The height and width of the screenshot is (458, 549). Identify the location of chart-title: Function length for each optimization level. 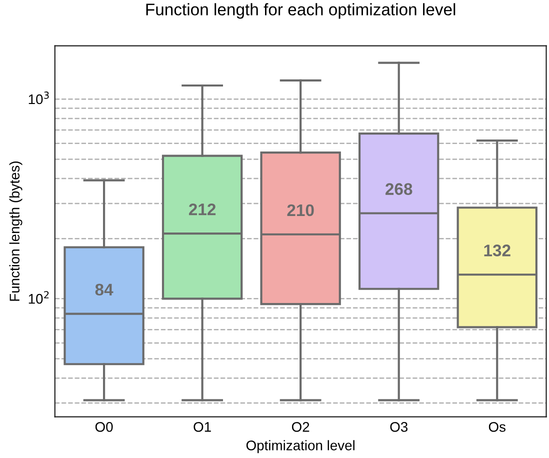
(301, 11).